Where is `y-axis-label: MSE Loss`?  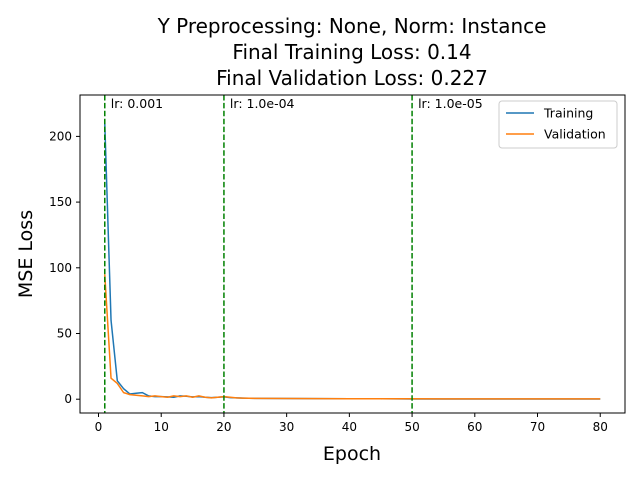
y-axis-label: MSE Loss is located at coordinates (26, 254).